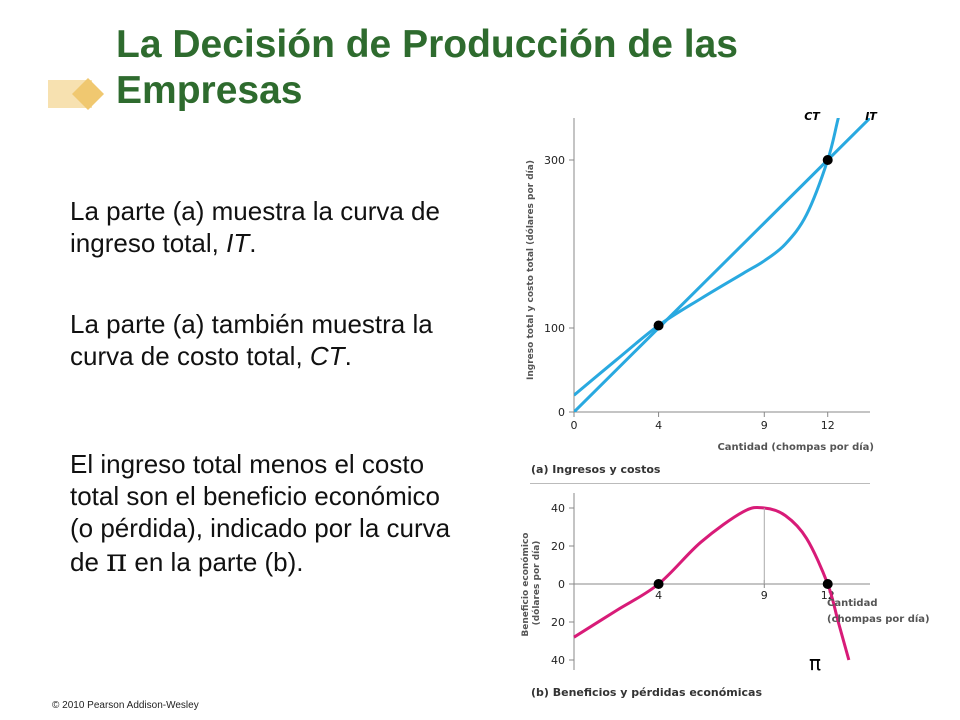 The width and height of the screenshot is (960, 720). Describe the element at coordinates (871, 116) in the screenshot. I see `it-series-label: IT` at that location.